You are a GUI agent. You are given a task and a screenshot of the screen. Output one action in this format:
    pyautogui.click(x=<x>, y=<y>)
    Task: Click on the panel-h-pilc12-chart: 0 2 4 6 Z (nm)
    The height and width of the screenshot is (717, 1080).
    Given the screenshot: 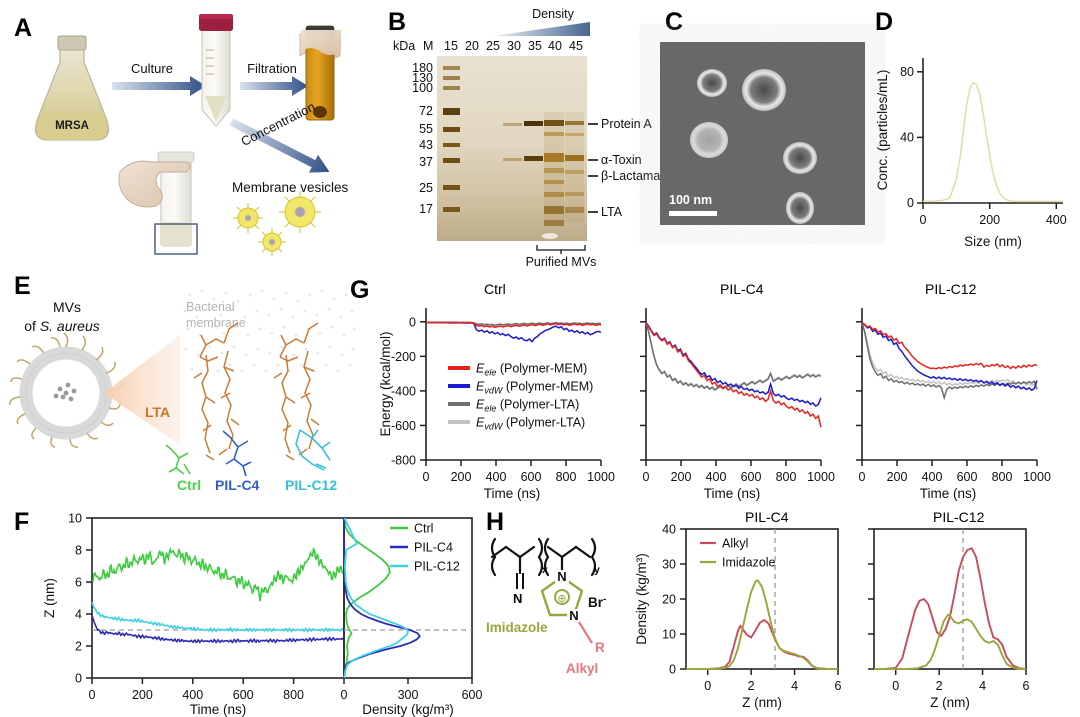 What is the action you would take?
    pyautogui.click(x=949, y=619)
    